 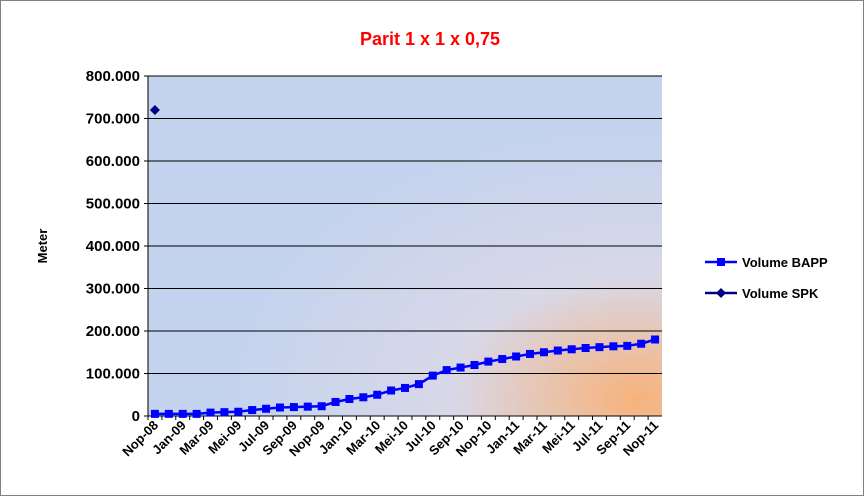 I want to click on y-tick-label: 800.000, so click(x=113, y=76).